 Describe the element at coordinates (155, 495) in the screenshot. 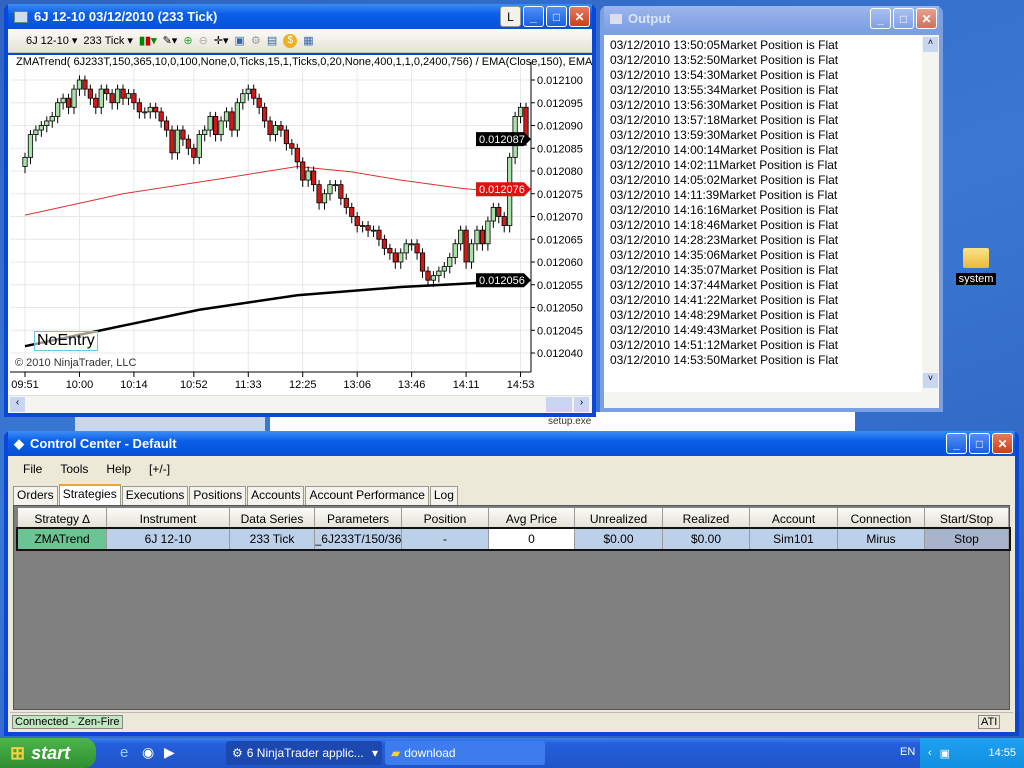

I see `tab-executions: Executions` at that location.